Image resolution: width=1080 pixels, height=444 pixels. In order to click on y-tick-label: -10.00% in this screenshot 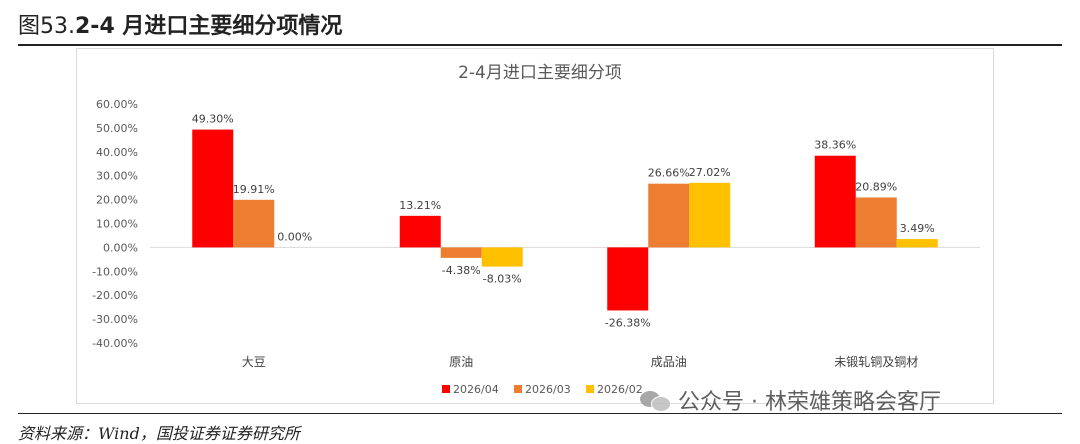, I will do `click(115, 271)`.